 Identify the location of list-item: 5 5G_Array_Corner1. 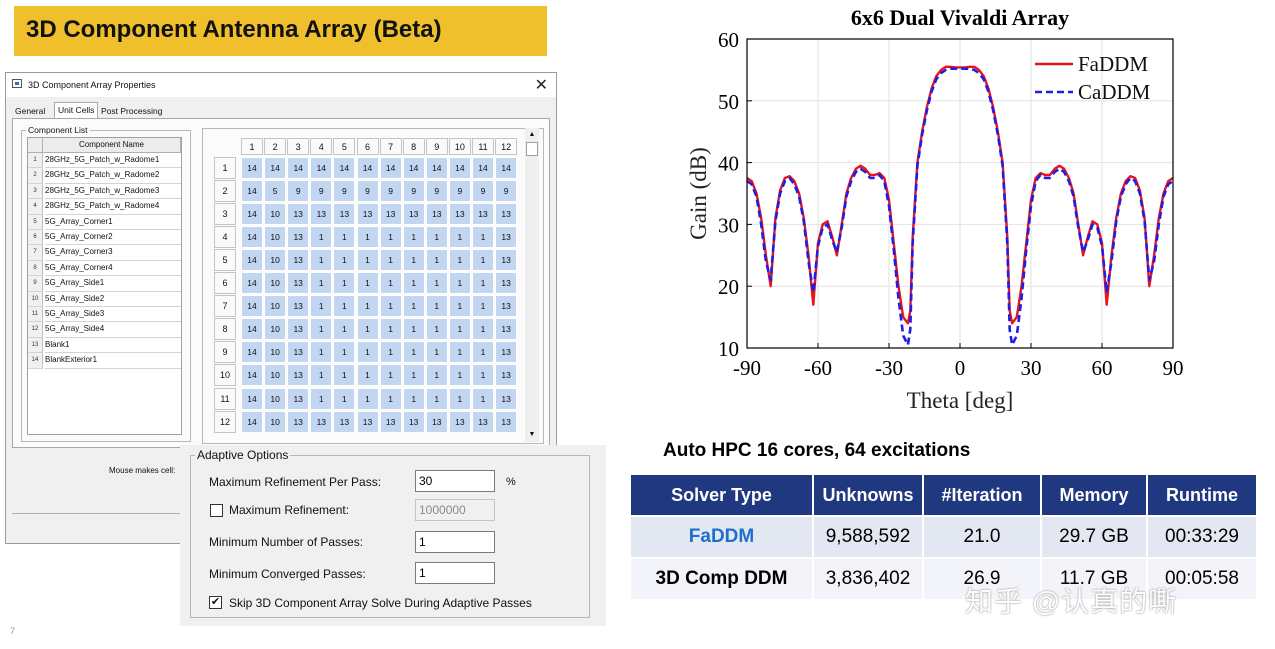
(104, 222).